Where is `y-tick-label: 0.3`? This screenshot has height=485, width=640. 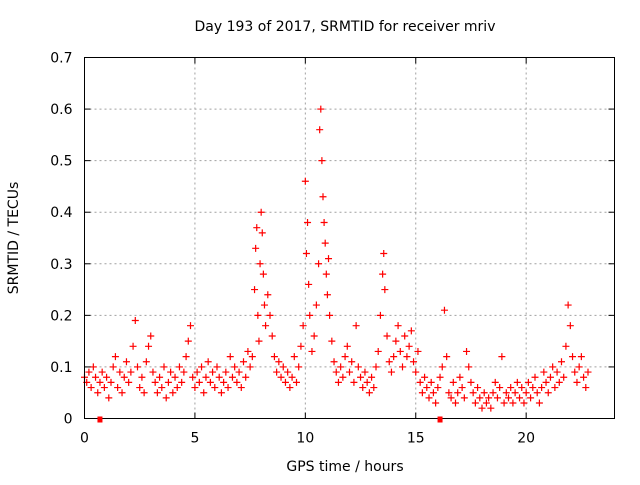 y-tick-label: 0.3 is located at coordinates (61, 265).